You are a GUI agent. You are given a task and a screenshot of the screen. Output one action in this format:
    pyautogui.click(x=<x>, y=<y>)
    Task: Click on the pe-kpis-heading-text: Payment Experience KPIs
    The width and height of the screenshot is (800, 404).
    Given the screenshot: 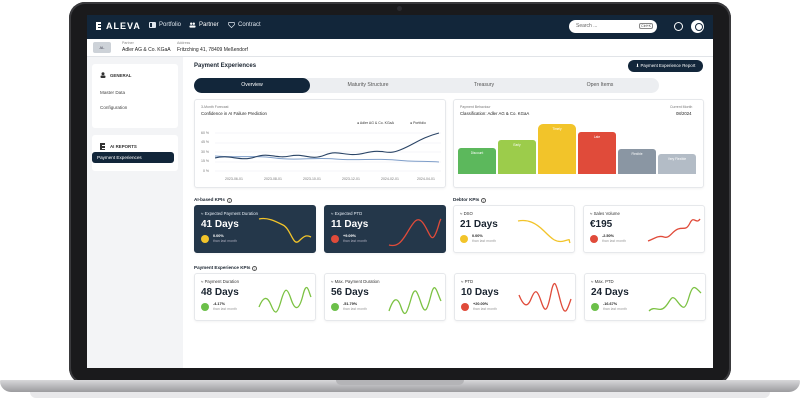 What is the action you would take?
    pyautogui.click(x=222, y=267)
    